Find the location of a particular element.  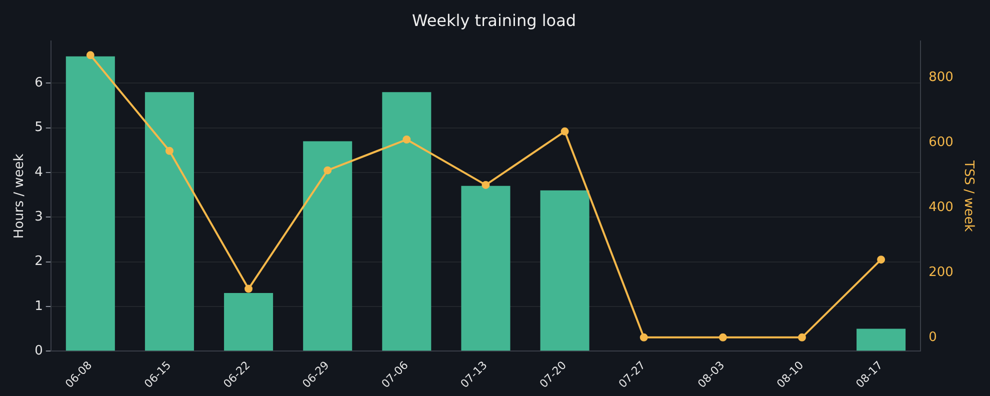

y-tick-label: 3 is located at coordinates (38, 216).